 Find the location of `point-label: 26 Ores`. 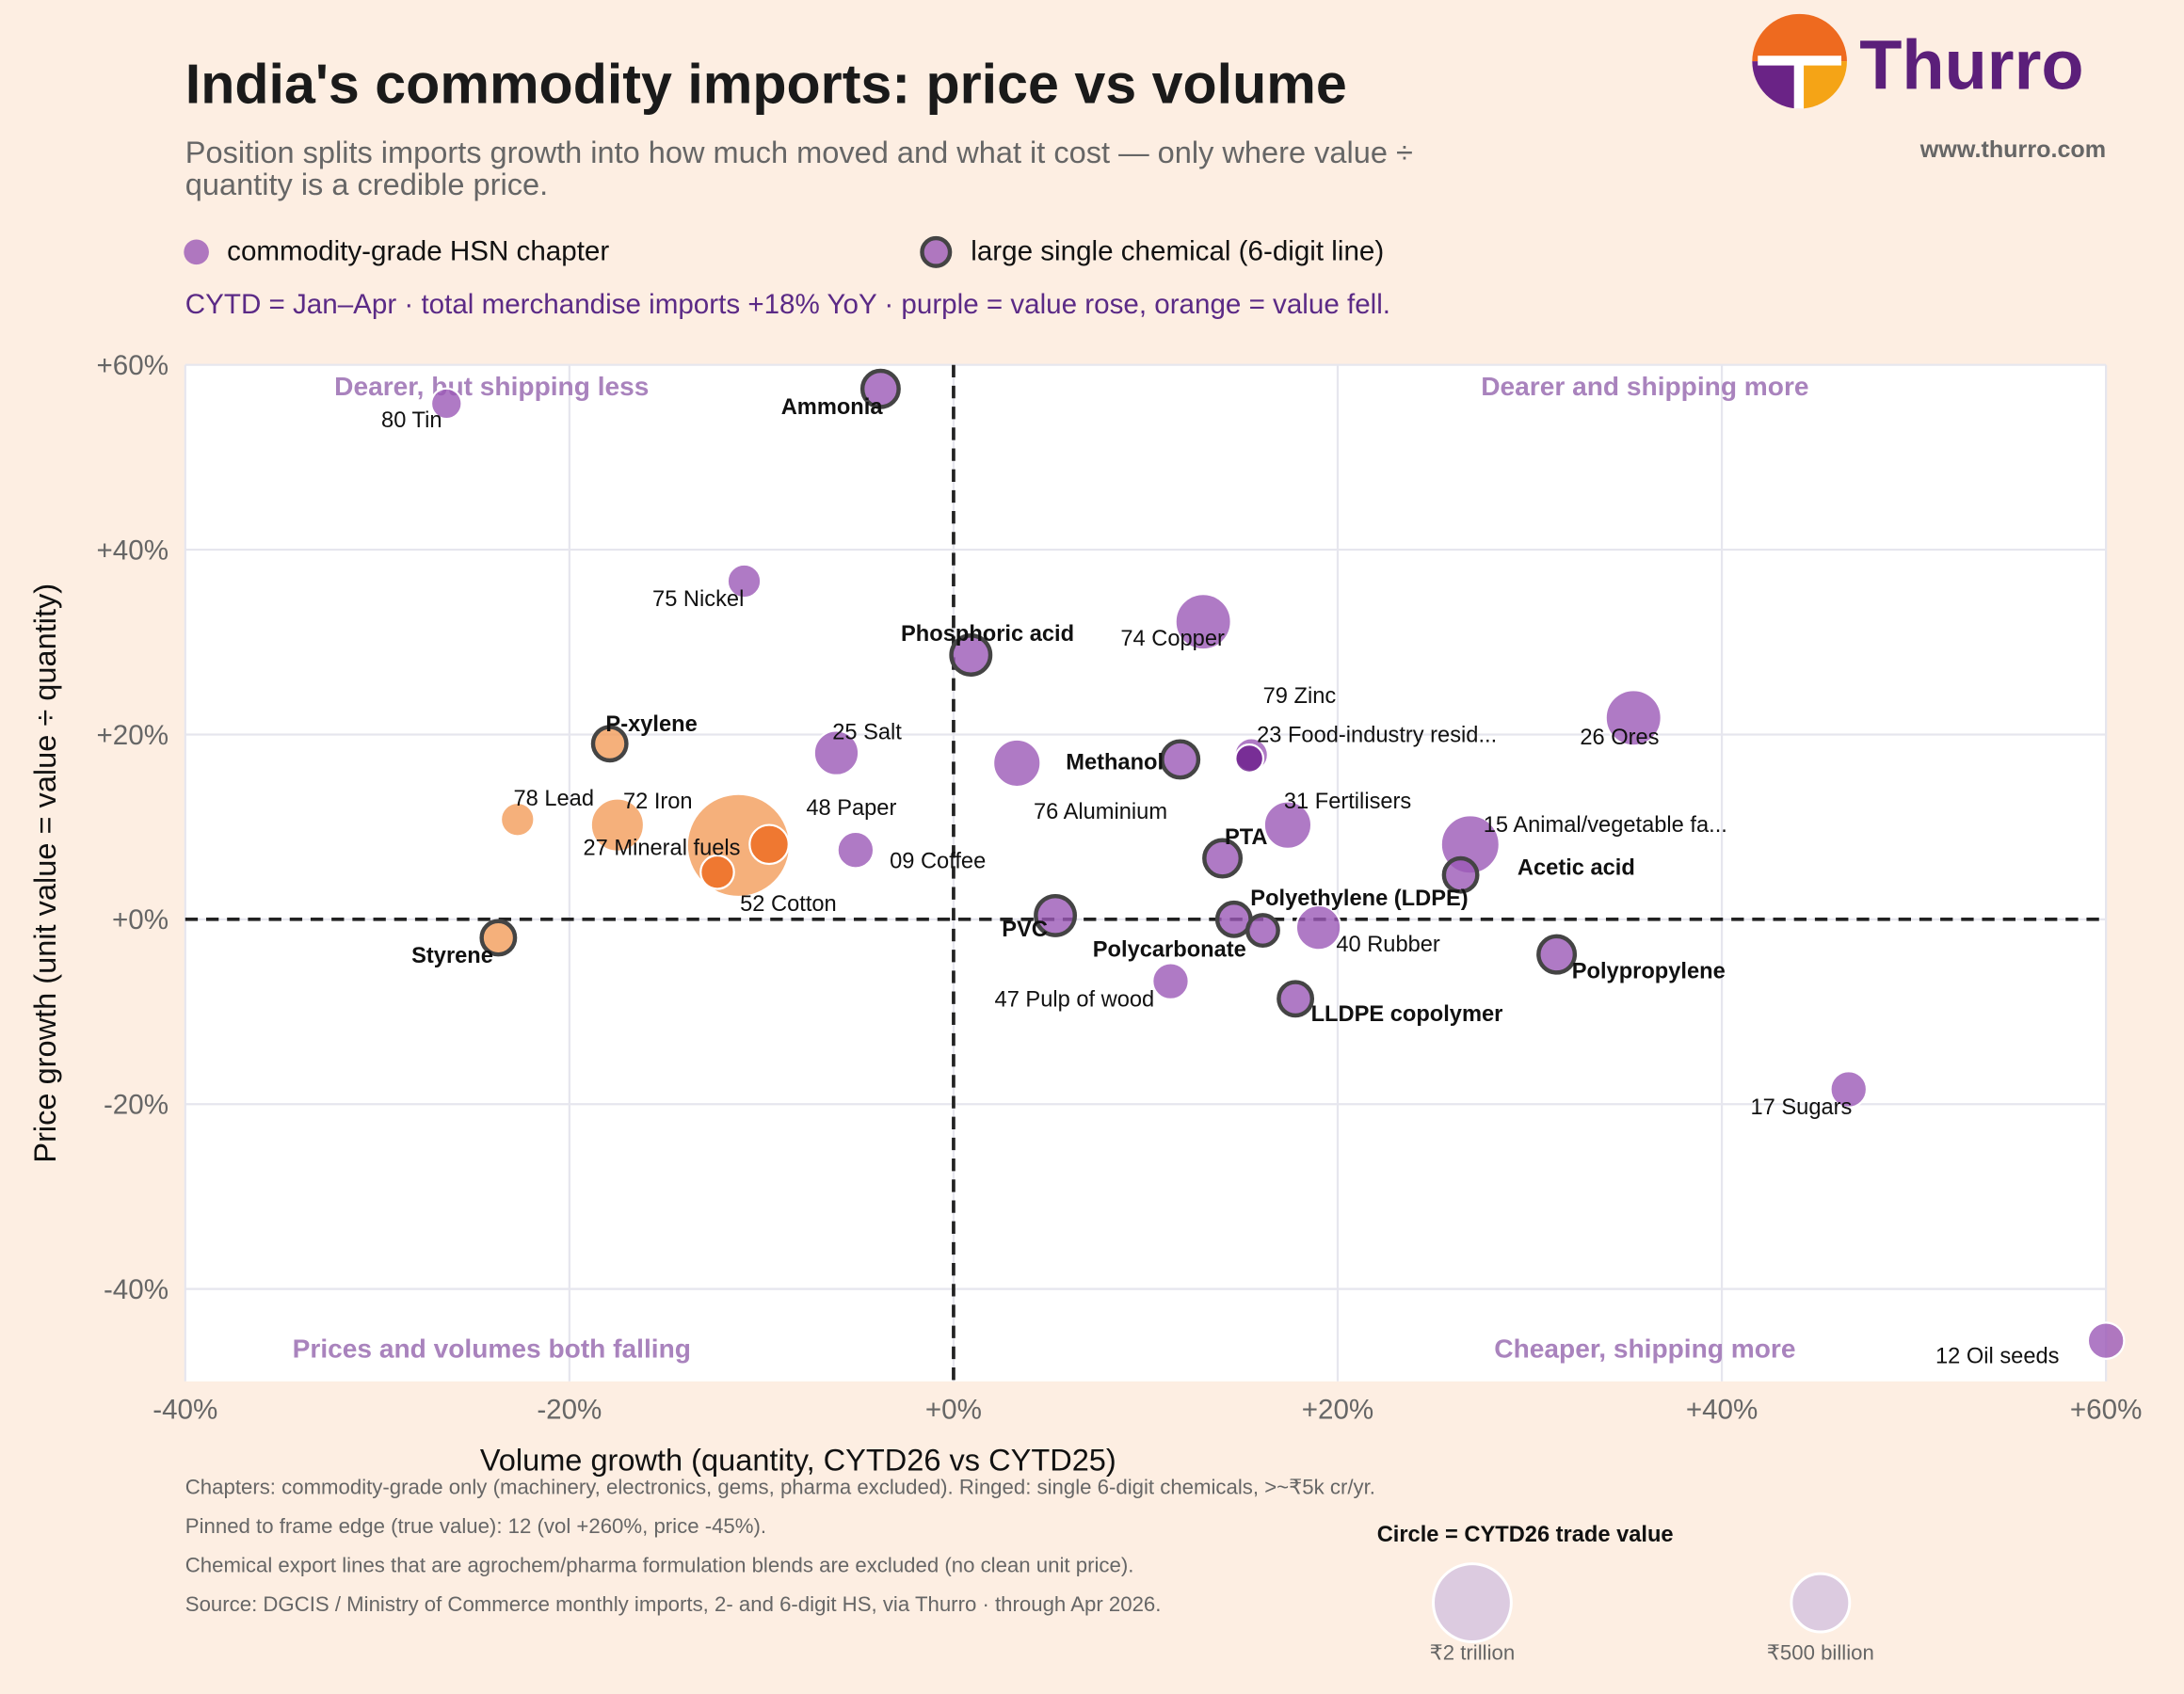

point-label: 26 Ores is located at coordinates (1619, 738).